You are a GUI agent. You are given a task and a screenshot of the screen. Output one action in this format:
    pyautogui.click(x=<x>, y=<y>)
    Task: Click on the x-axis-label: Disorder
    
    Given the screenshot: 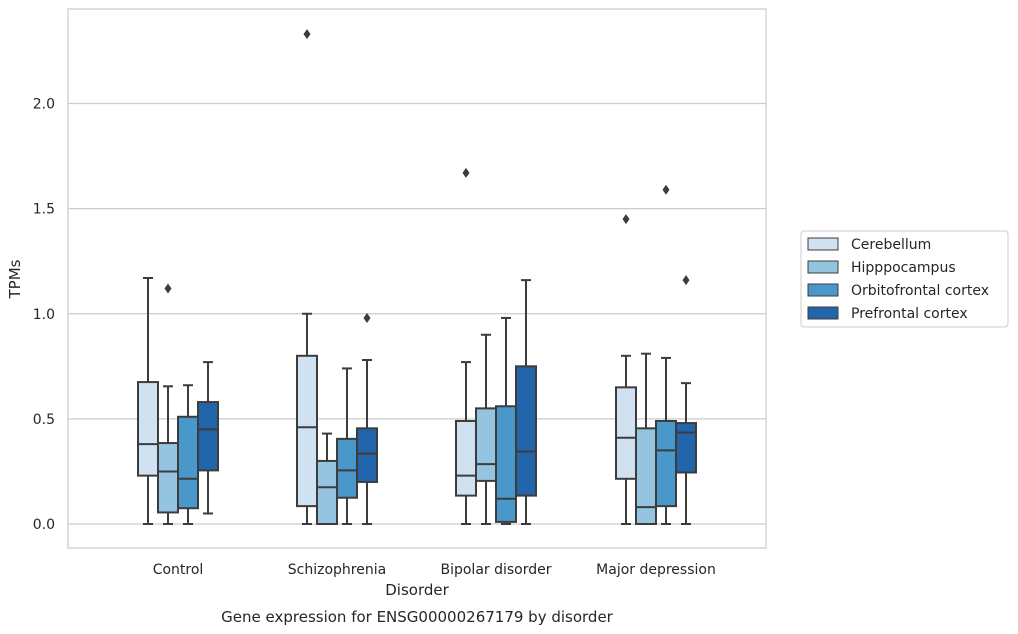 What is the action you would take?
    pyautogui.click(x=417, y=590)
    